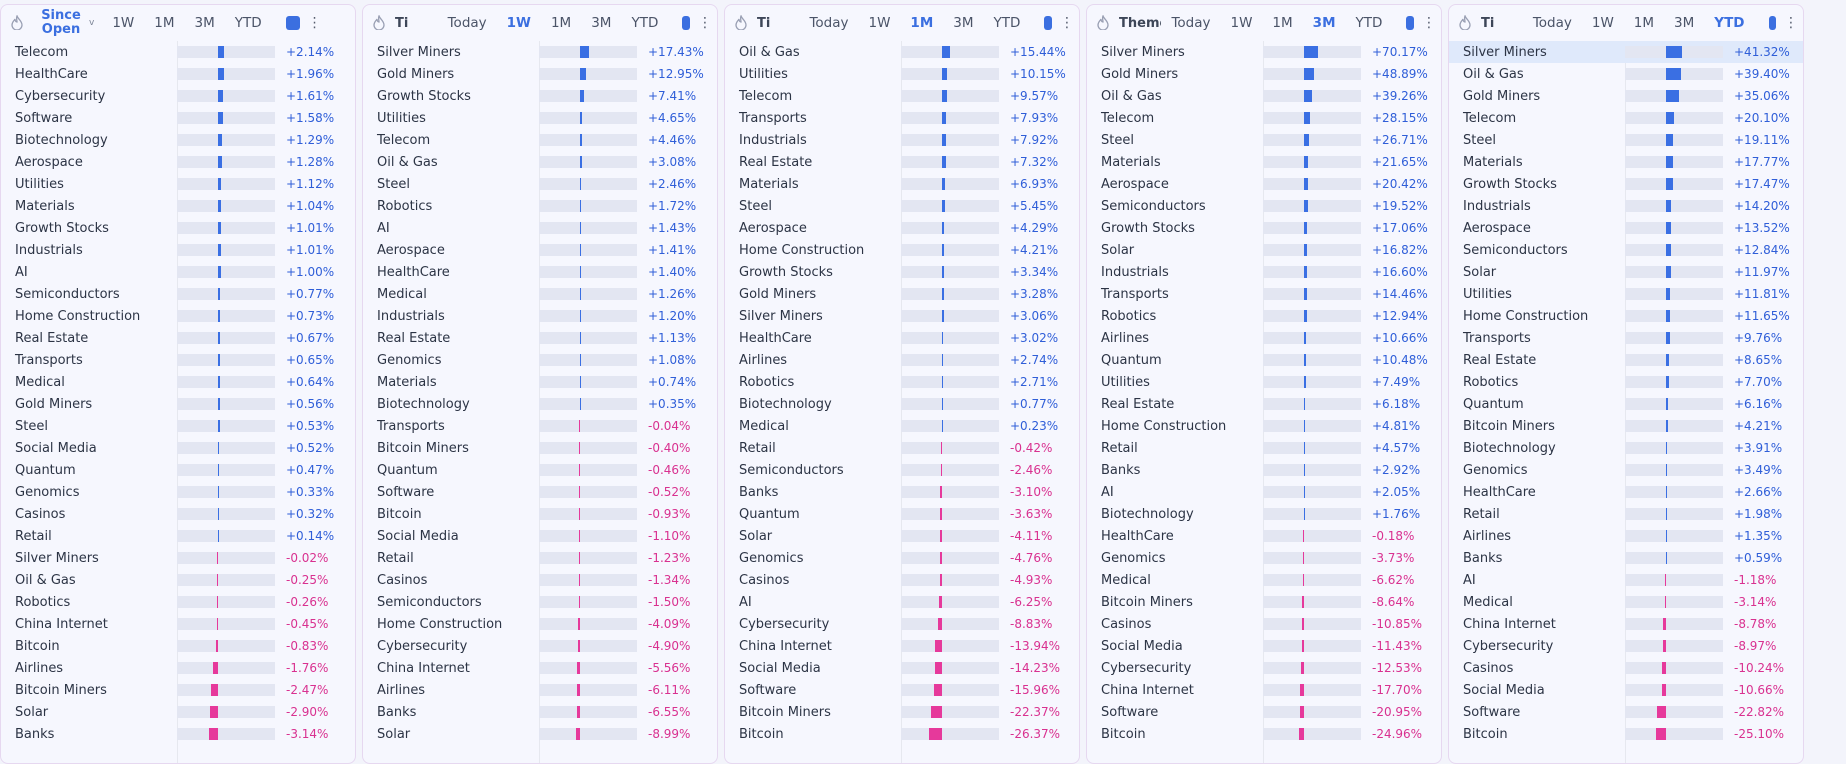  Describe the element at coordinates (1626, 558) in the screenshot. I see `theme-row: Banks +0.59%` at that location.